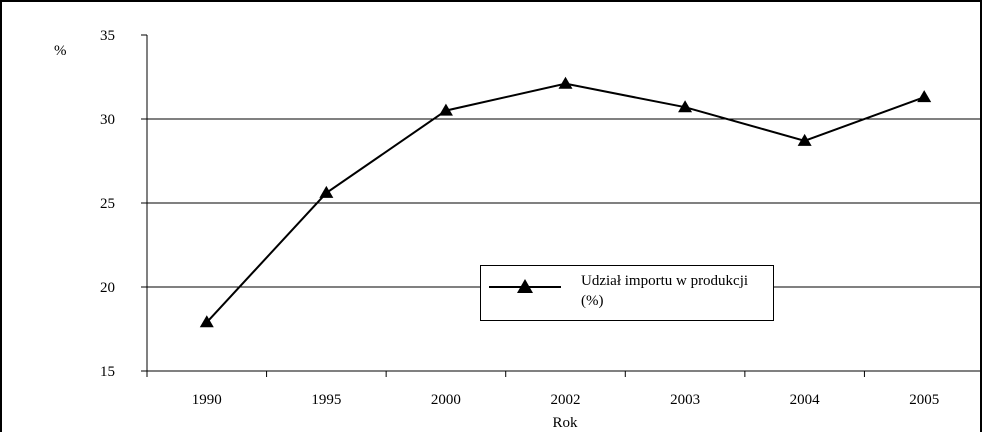 This screenshot has width=982, height=434. Describe the element at coordinates (60, 51) in the screenshot. I see `y-axis-label: %` at that location.